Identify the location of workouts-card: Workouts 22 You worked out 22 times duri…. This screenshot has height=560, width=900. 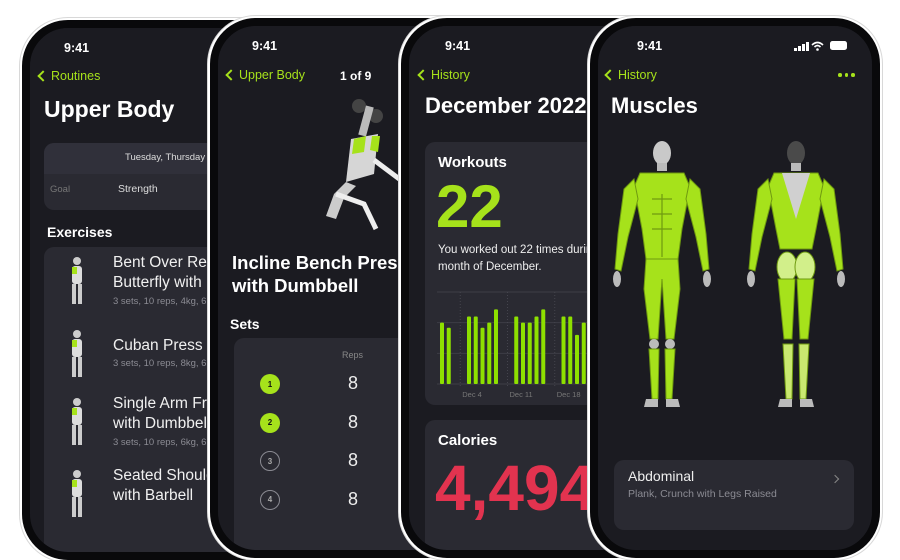
(555, 273).